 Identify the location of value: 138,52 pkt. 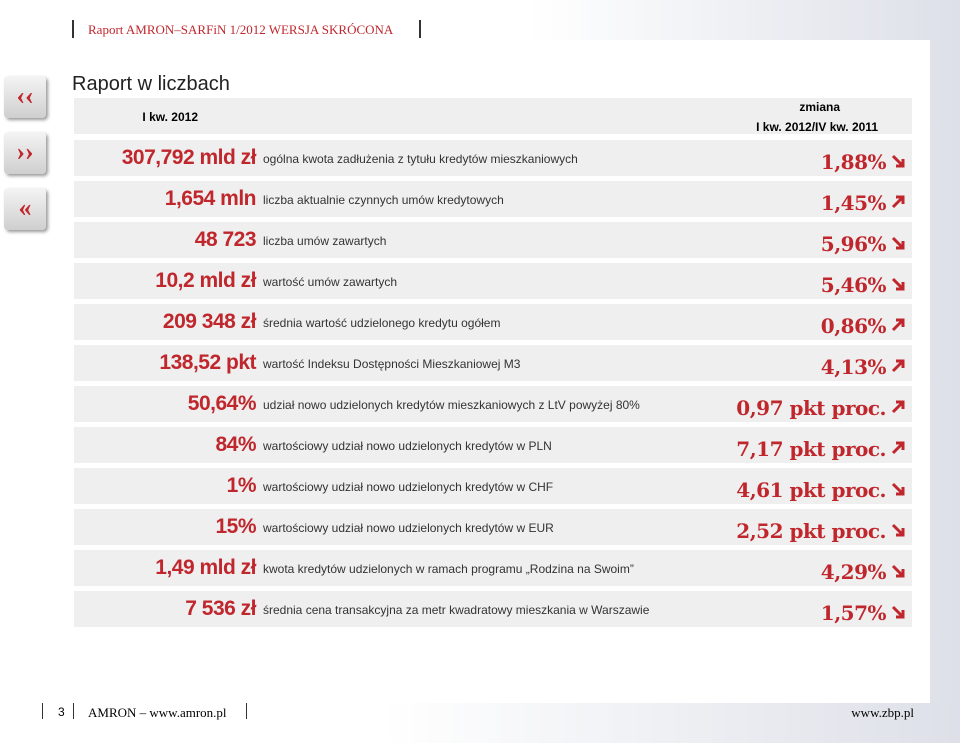
(207, 362).